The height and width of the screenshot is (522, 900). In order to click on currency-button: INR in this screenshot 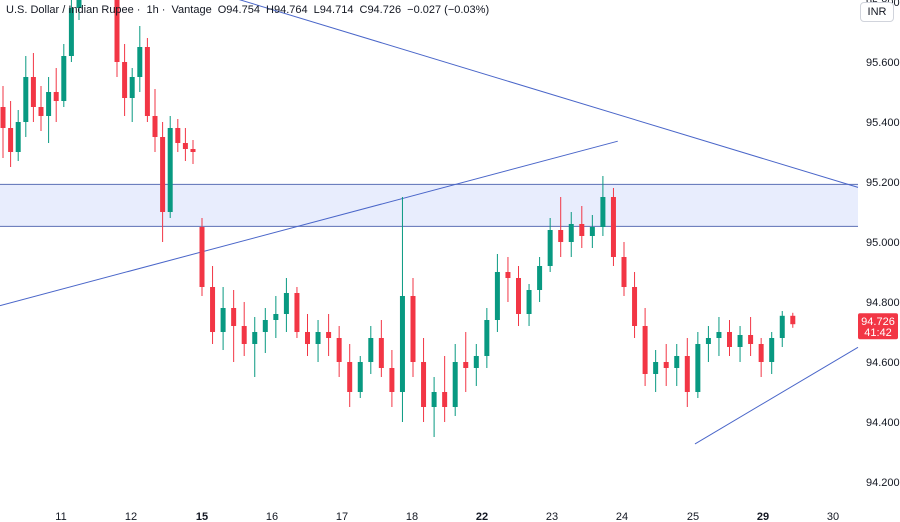, I will do `click(877, 12)`.